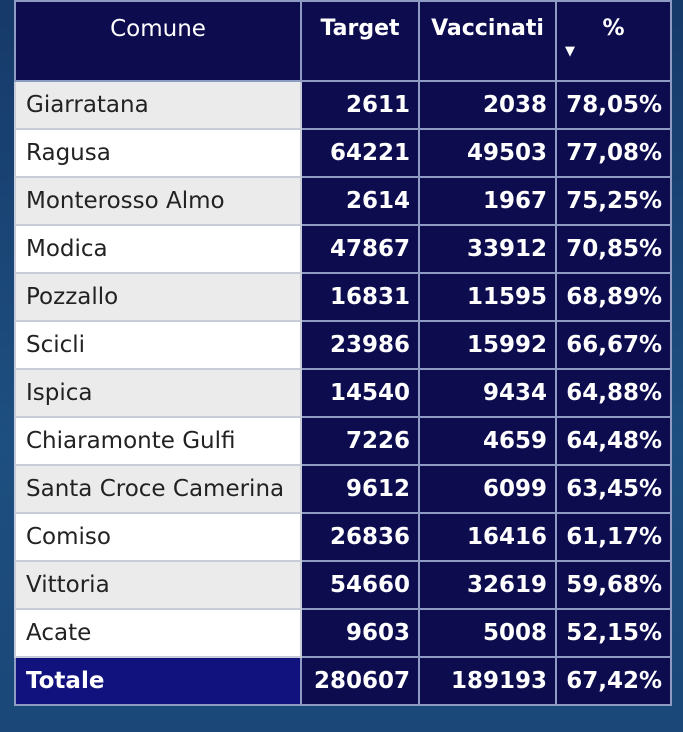  What do you see at coordinates (360, 297) in the screenshot?
I see `cell-target: 16831` at bounding box center [360, 297].